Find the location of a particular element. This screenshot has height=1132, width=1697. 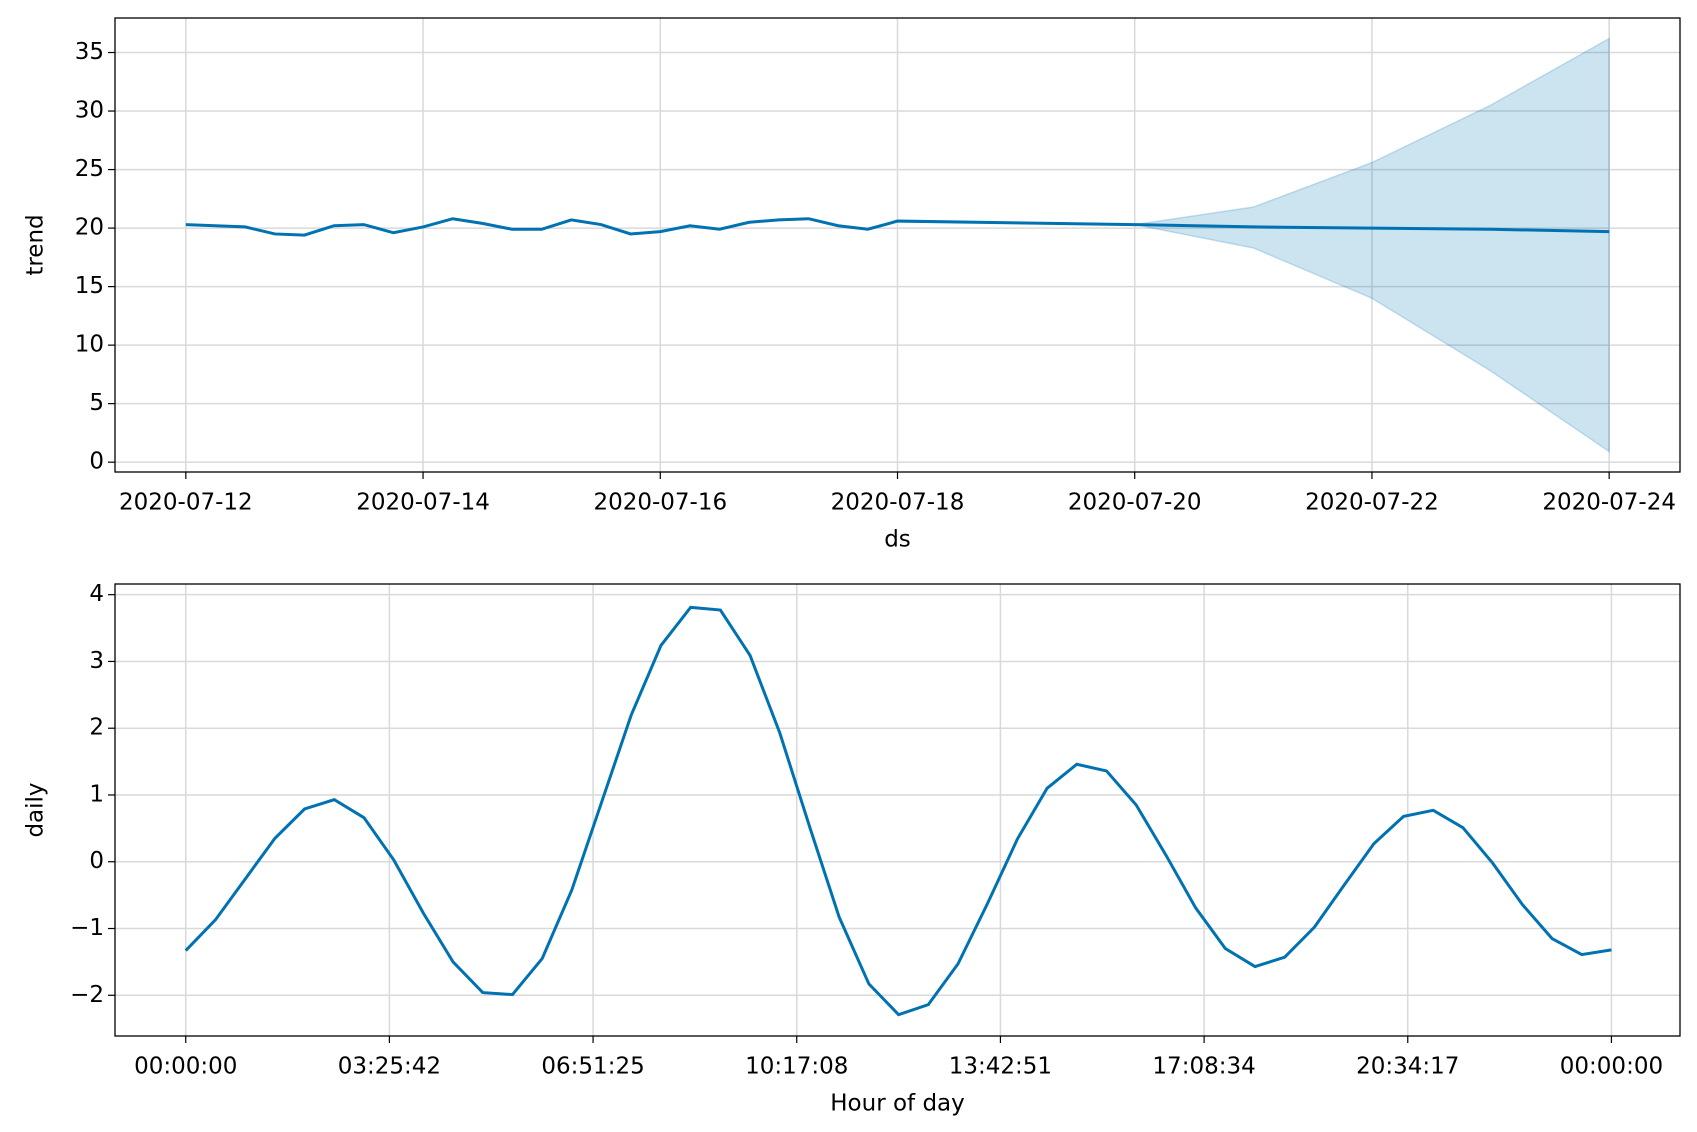

y-tick-label: 2 is located at coordinates (96, 728).